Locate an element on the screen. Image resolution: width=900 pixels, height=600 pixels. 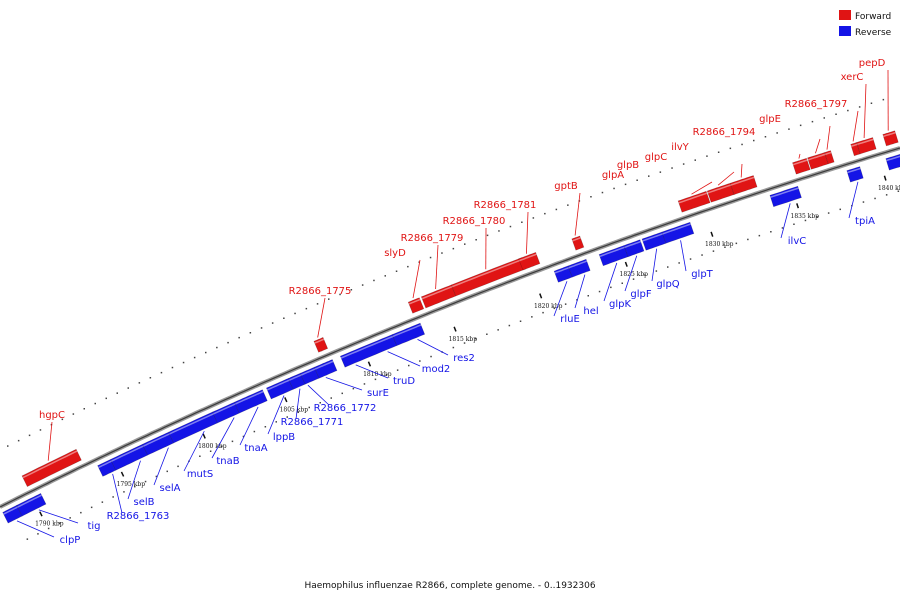
scale-tick-label: 1805 kbp is located at coordinates (294, 409).